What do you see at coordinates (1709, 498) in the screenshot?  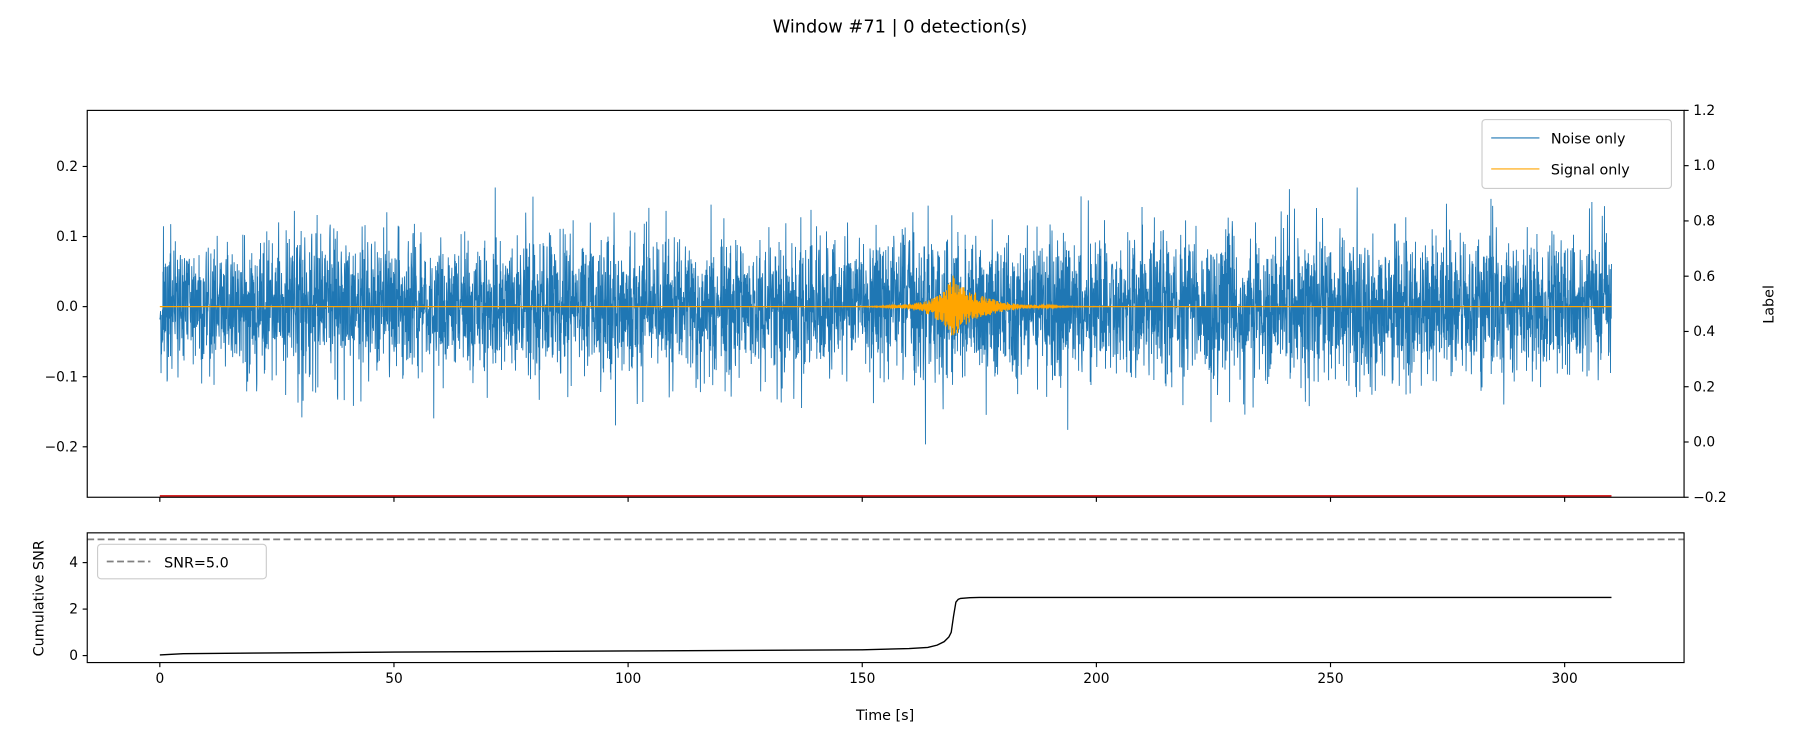 I see `right-y-tick-label: −0.2` at bounding box center [1709, 498].